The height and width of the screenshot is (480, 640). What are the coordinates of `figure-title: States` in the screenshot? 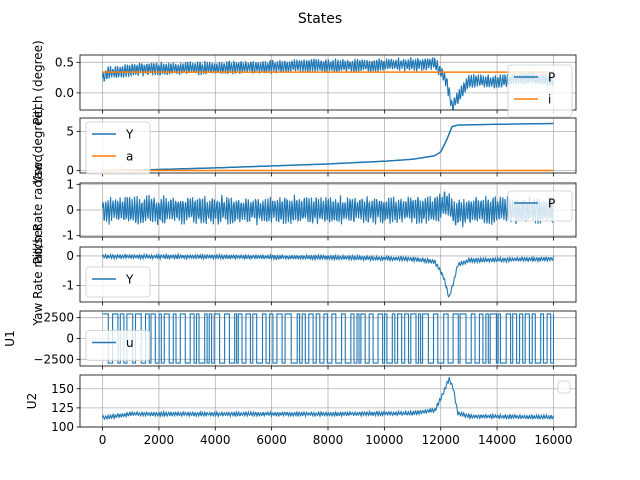 It's located at (320, 19).